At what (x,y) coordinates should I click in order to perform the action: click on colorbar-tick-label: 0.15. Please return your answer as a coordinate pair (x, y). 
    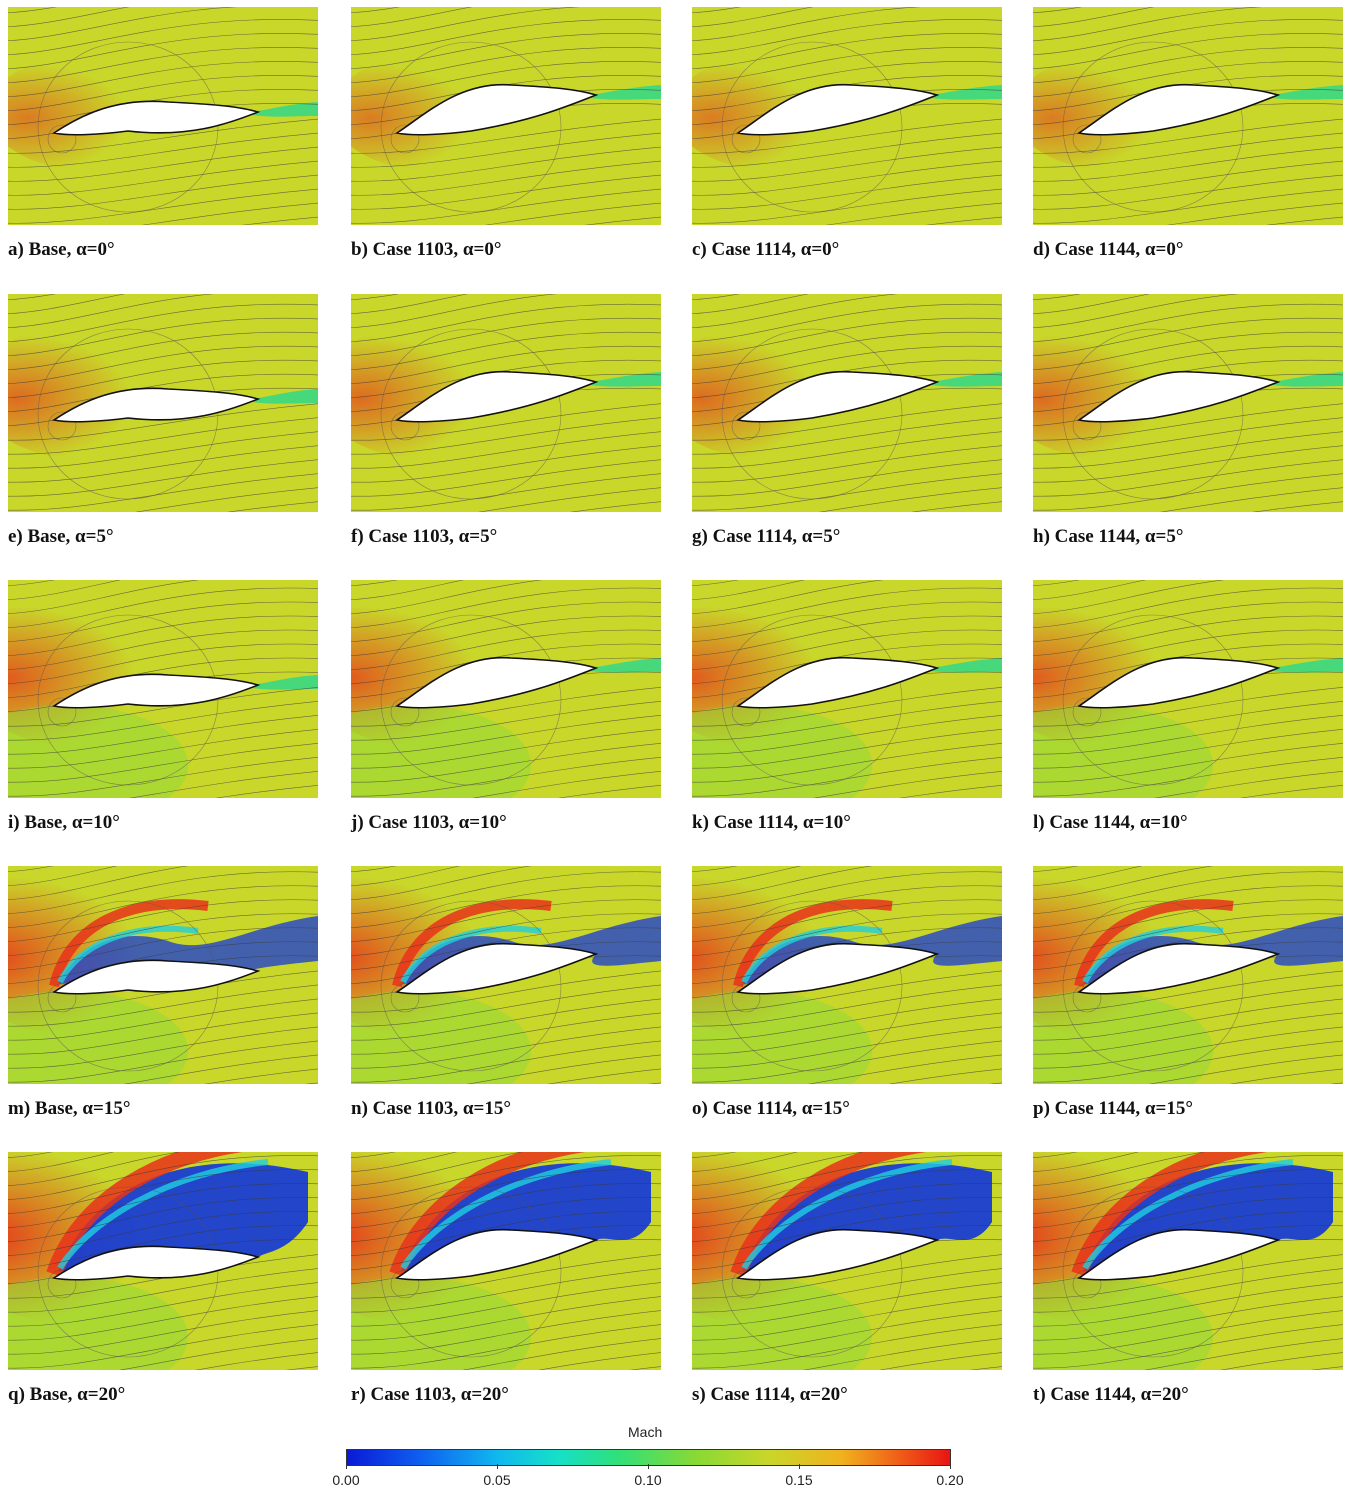
    Looking at the image, I should click on (799, 1480).